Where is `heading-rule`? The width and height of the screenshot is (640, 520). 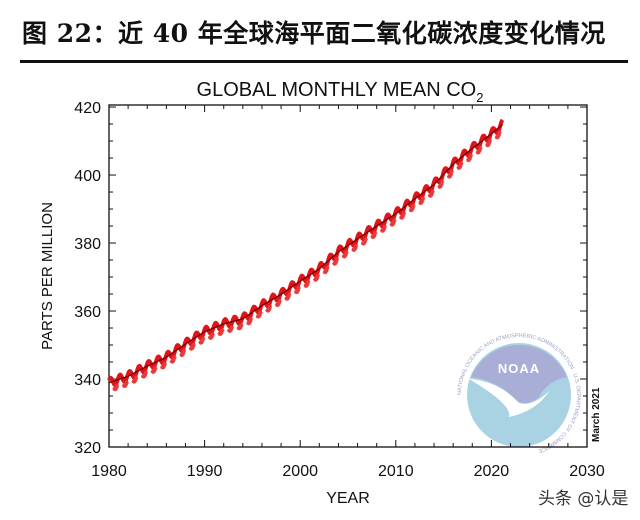
heading-rule is located at coordinates (324, 61).